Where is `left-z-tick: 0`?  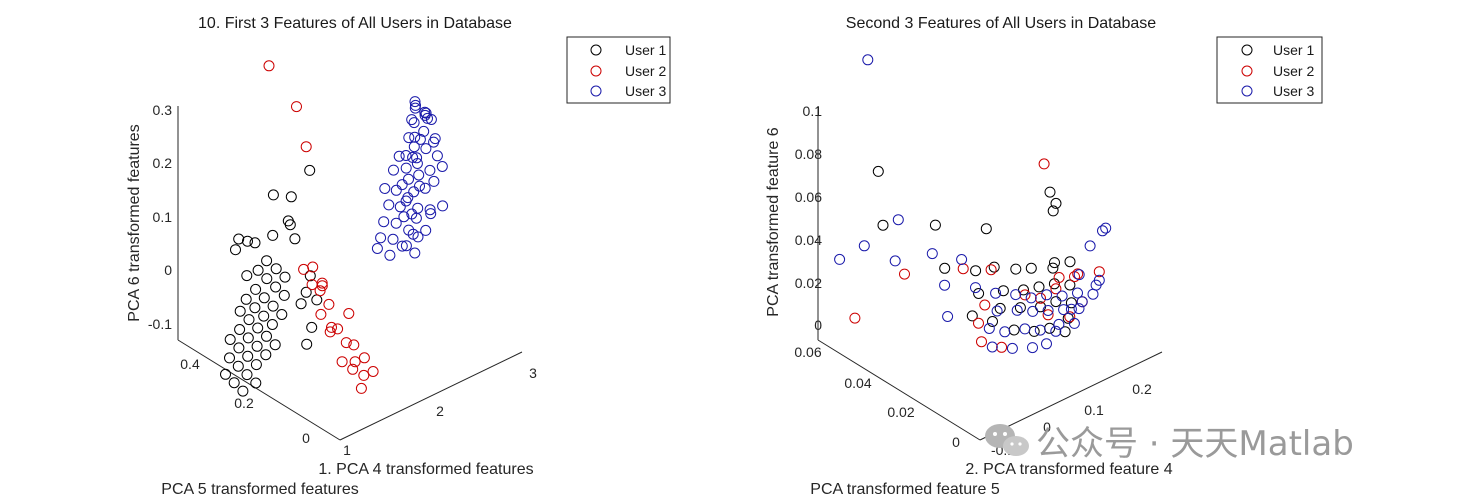
left-z-tick: 0 is located at coordinates (168, 270).